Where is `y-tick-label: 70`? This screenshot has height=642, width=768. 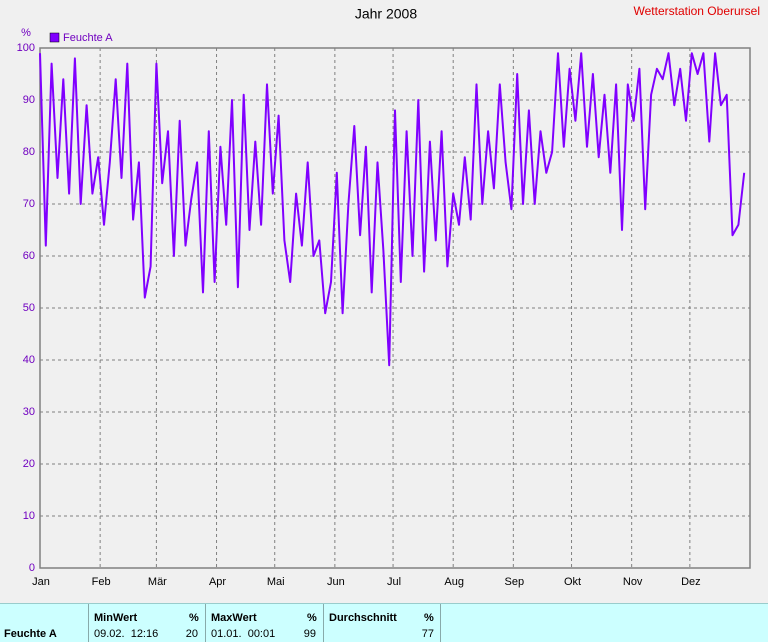
y-tick-label: 70 is located at coordinates (29, 204).